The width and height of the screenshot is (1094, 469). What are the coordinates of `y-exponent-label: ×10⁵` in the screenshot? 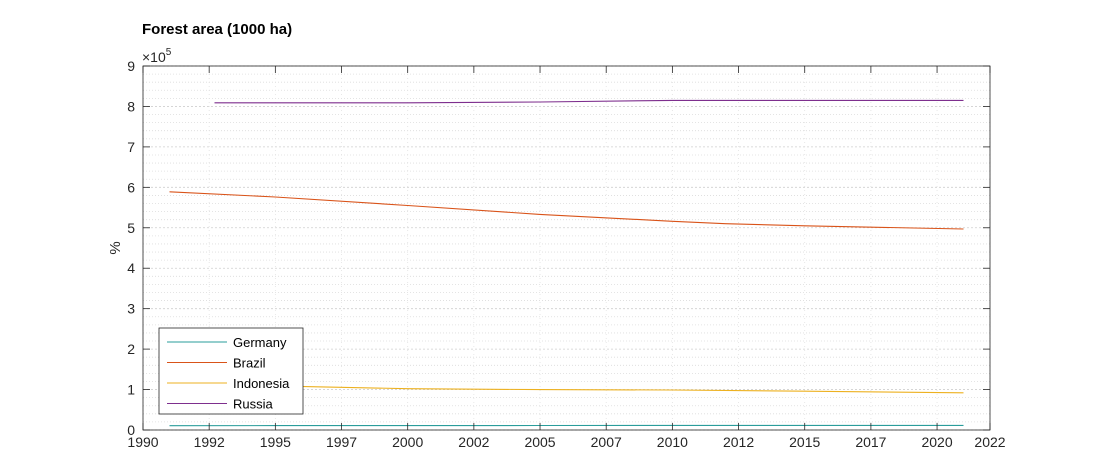 It's located at (157, 56).